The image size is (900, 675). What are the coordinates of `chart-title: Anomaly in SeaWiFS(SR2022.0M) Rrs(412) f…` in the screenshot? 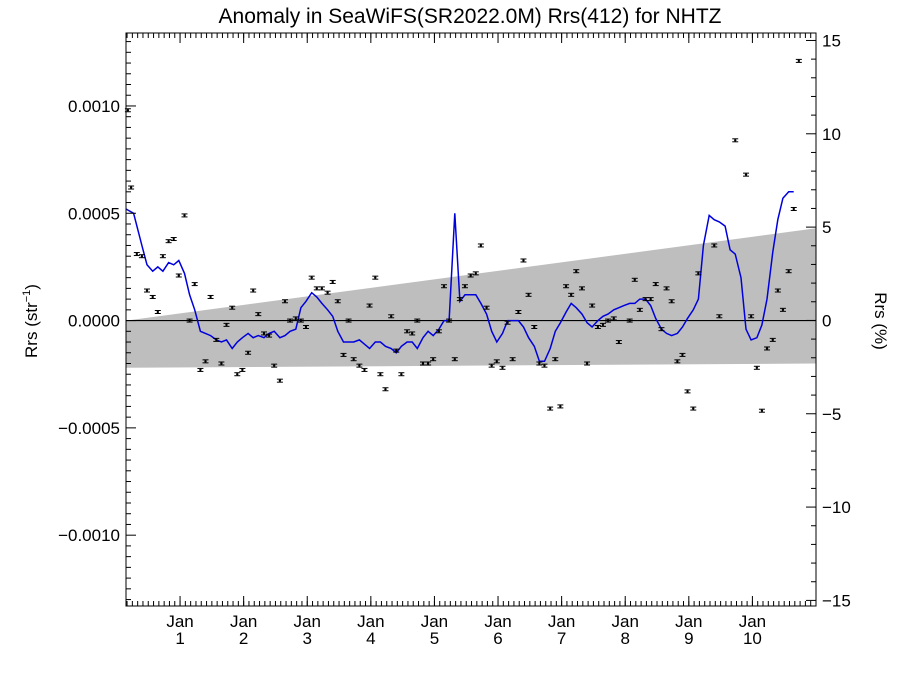 It's located at (470, 16).